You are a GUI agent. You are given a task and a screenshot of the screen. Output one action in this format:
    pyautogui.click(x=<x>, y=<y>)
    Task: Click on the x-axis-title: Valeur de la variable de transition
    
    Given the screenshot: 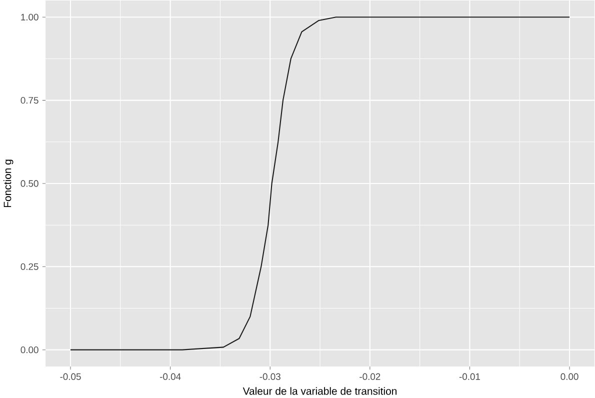 What is the action you would take?
    pyautogui.click(x=319, y=390)
    